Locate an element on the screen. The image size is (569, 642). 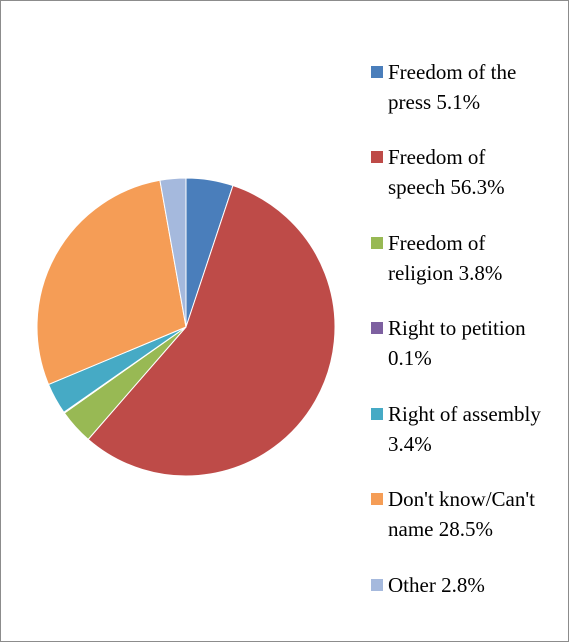
legend-label-3-line-0: Right to petition is located at coordinates (457, 328).